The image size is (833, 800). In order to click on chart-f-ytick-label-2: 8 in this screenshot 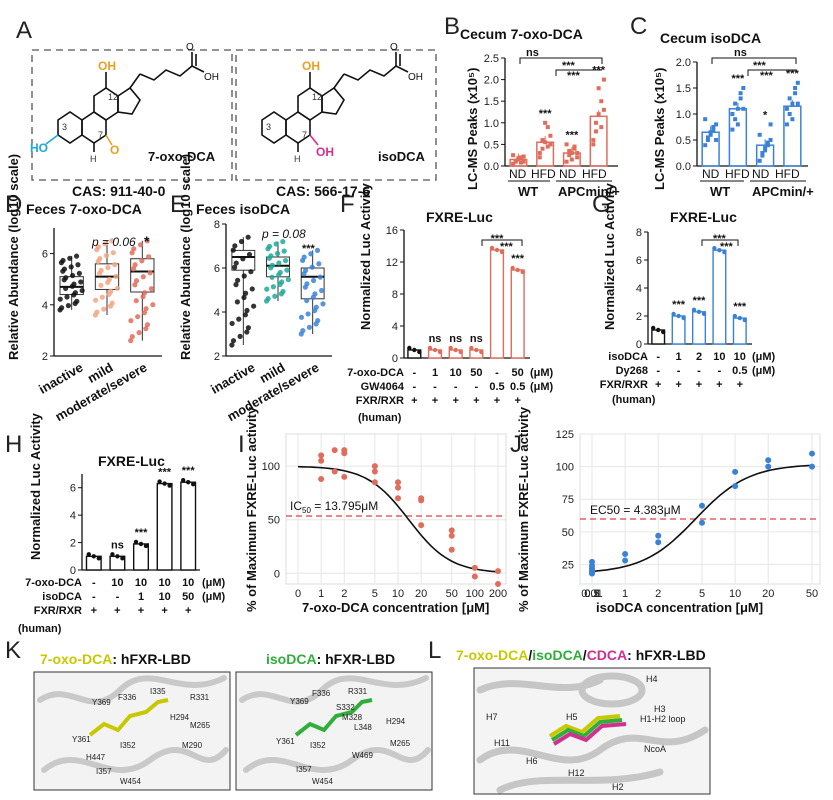, I will do `click(395, 295)`.